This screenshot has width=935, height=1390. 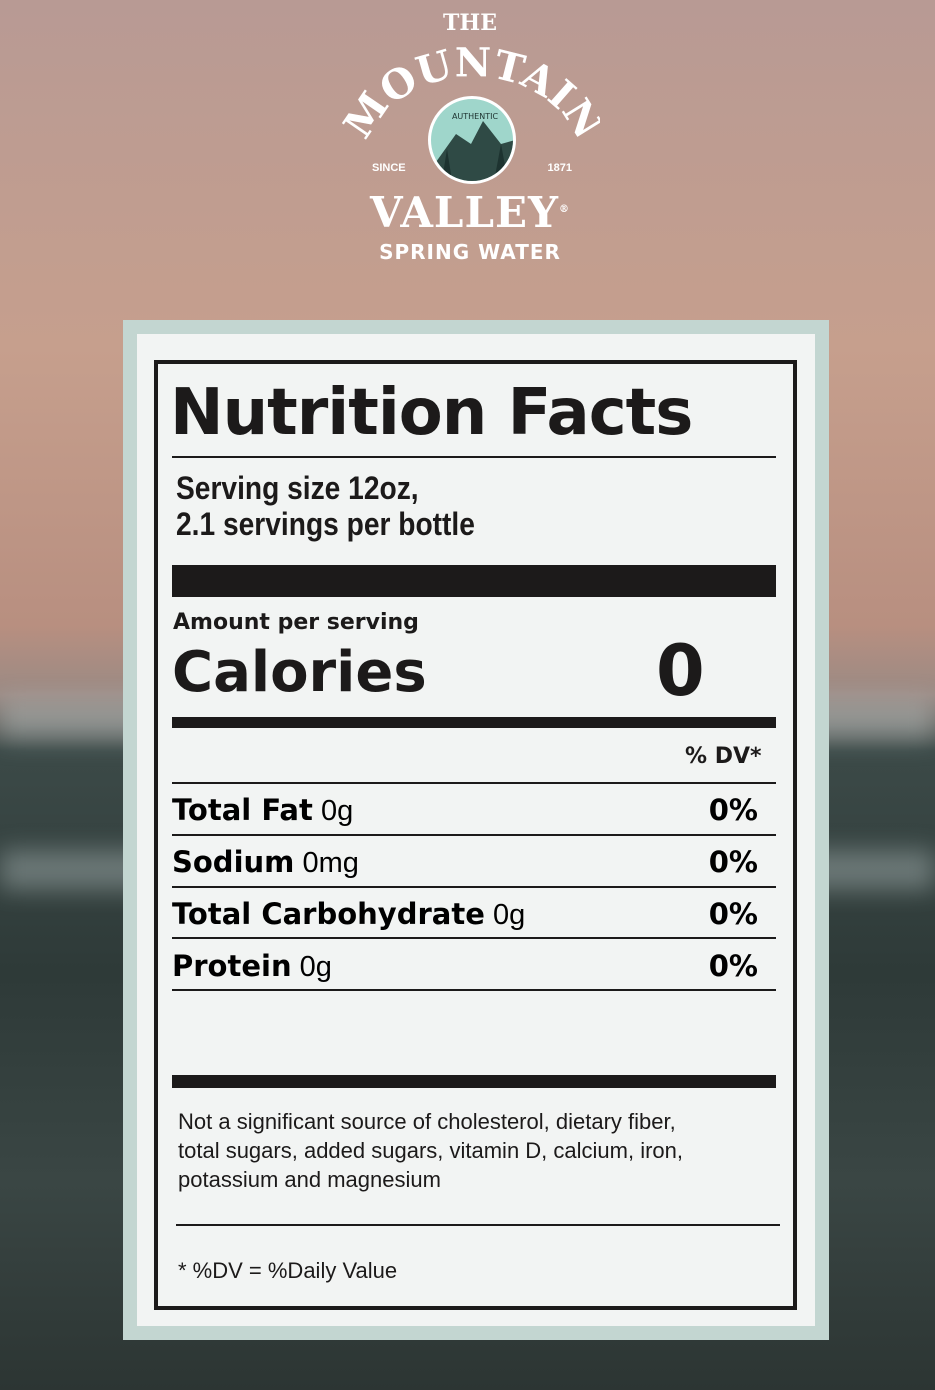 I want to click on servings-per-container: 2.1 servings per bottle, so click(x=325, y=524).